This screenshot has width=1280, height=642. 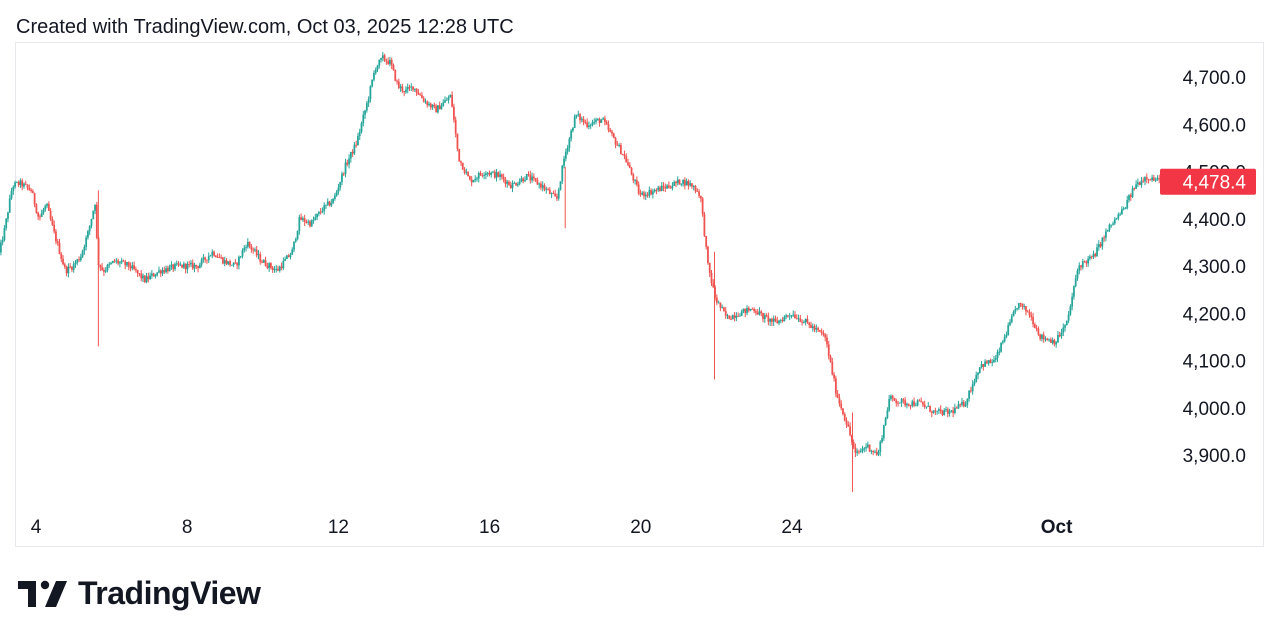 What do you see at coordinates (1208, 181) in the screenshot?
I see `last-price-marker: 4,478.4` at bounding box center [1208, 181].